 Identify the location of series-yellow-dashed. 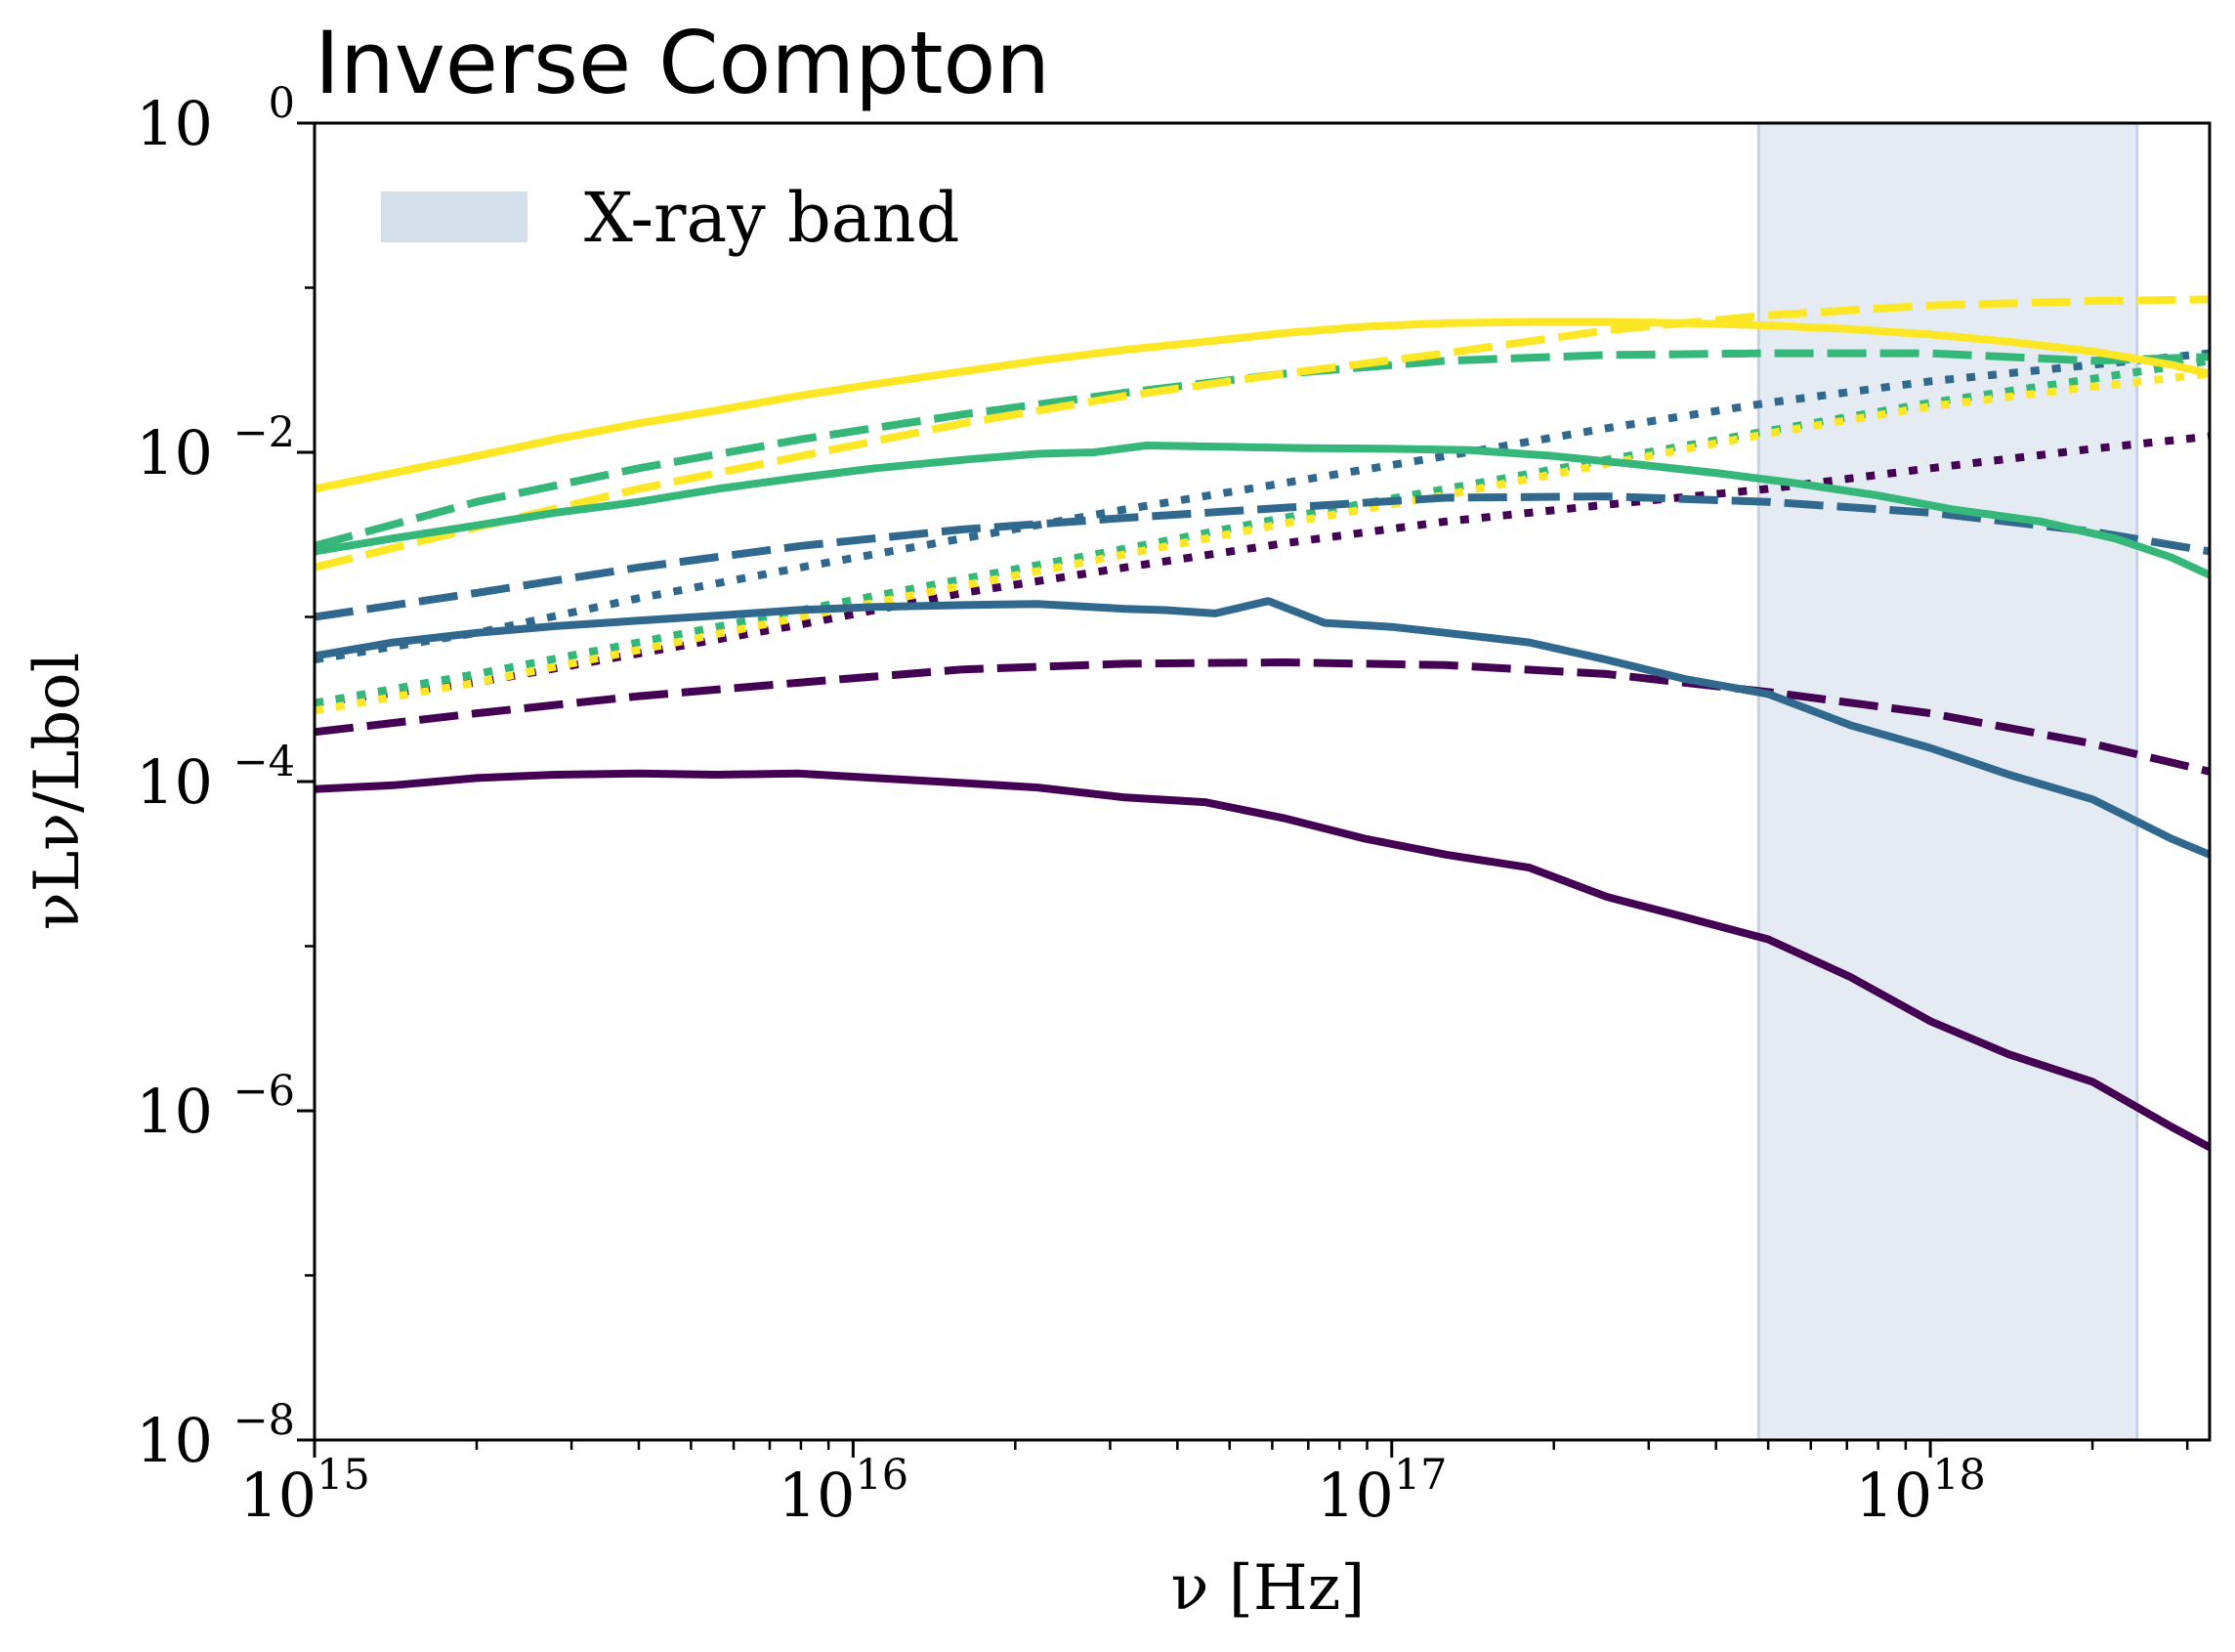
(1262, 433).